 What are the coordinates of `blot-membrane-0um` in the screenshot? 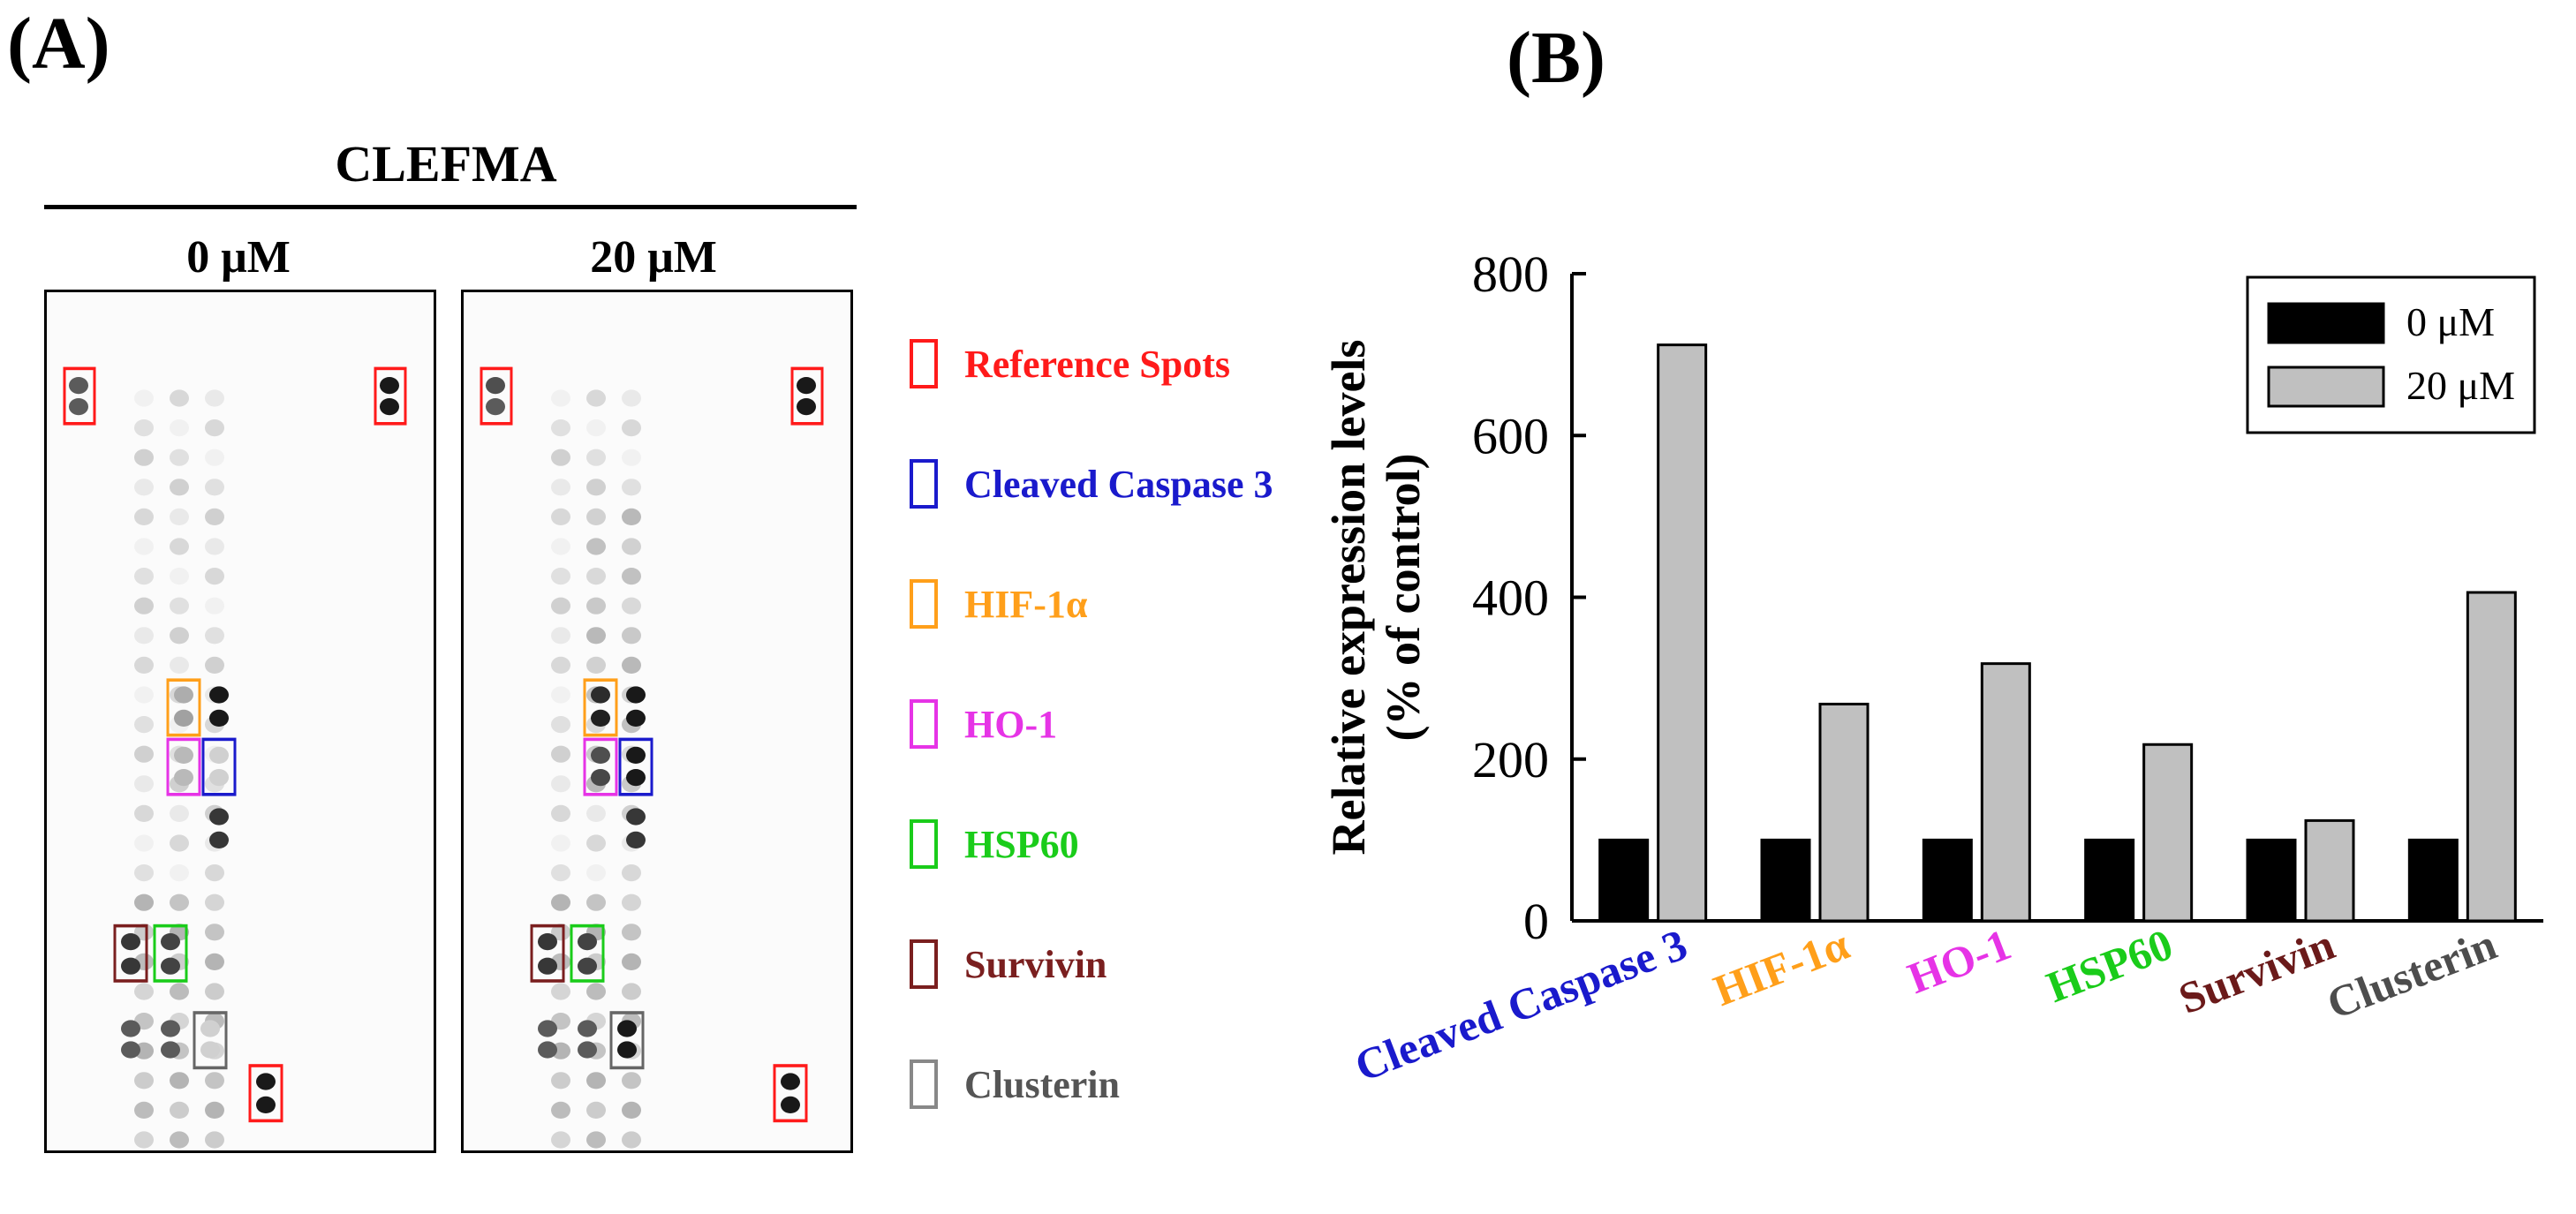 It's located at (240, 721).